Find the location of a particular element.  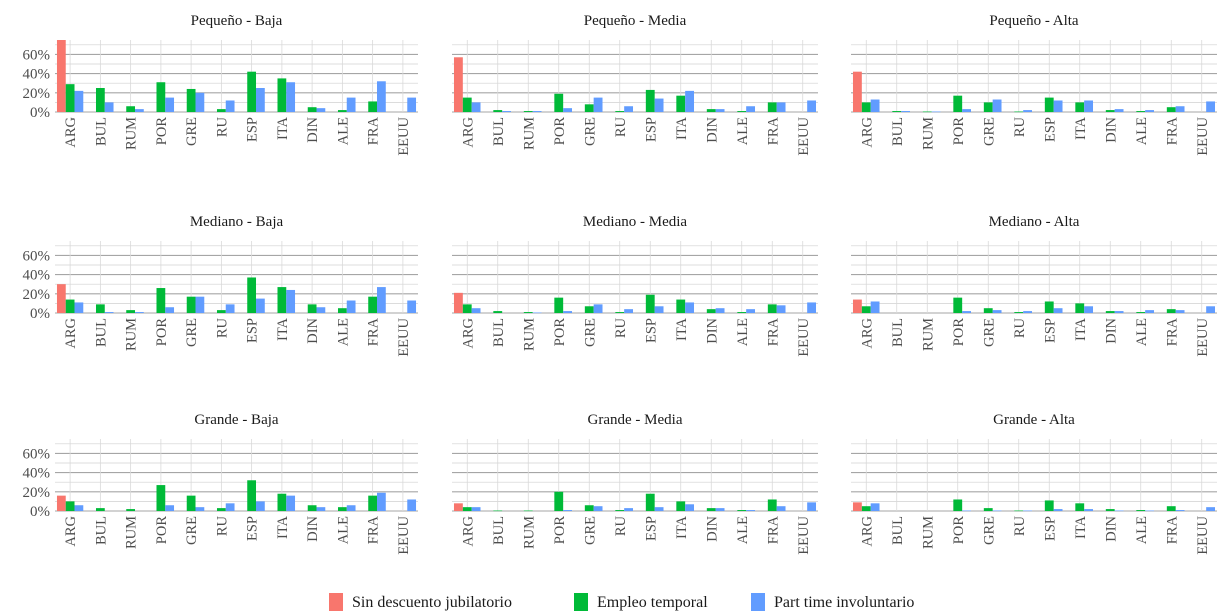

bar-part-time-involuntario-ita is located at coordinates (1089, 510).